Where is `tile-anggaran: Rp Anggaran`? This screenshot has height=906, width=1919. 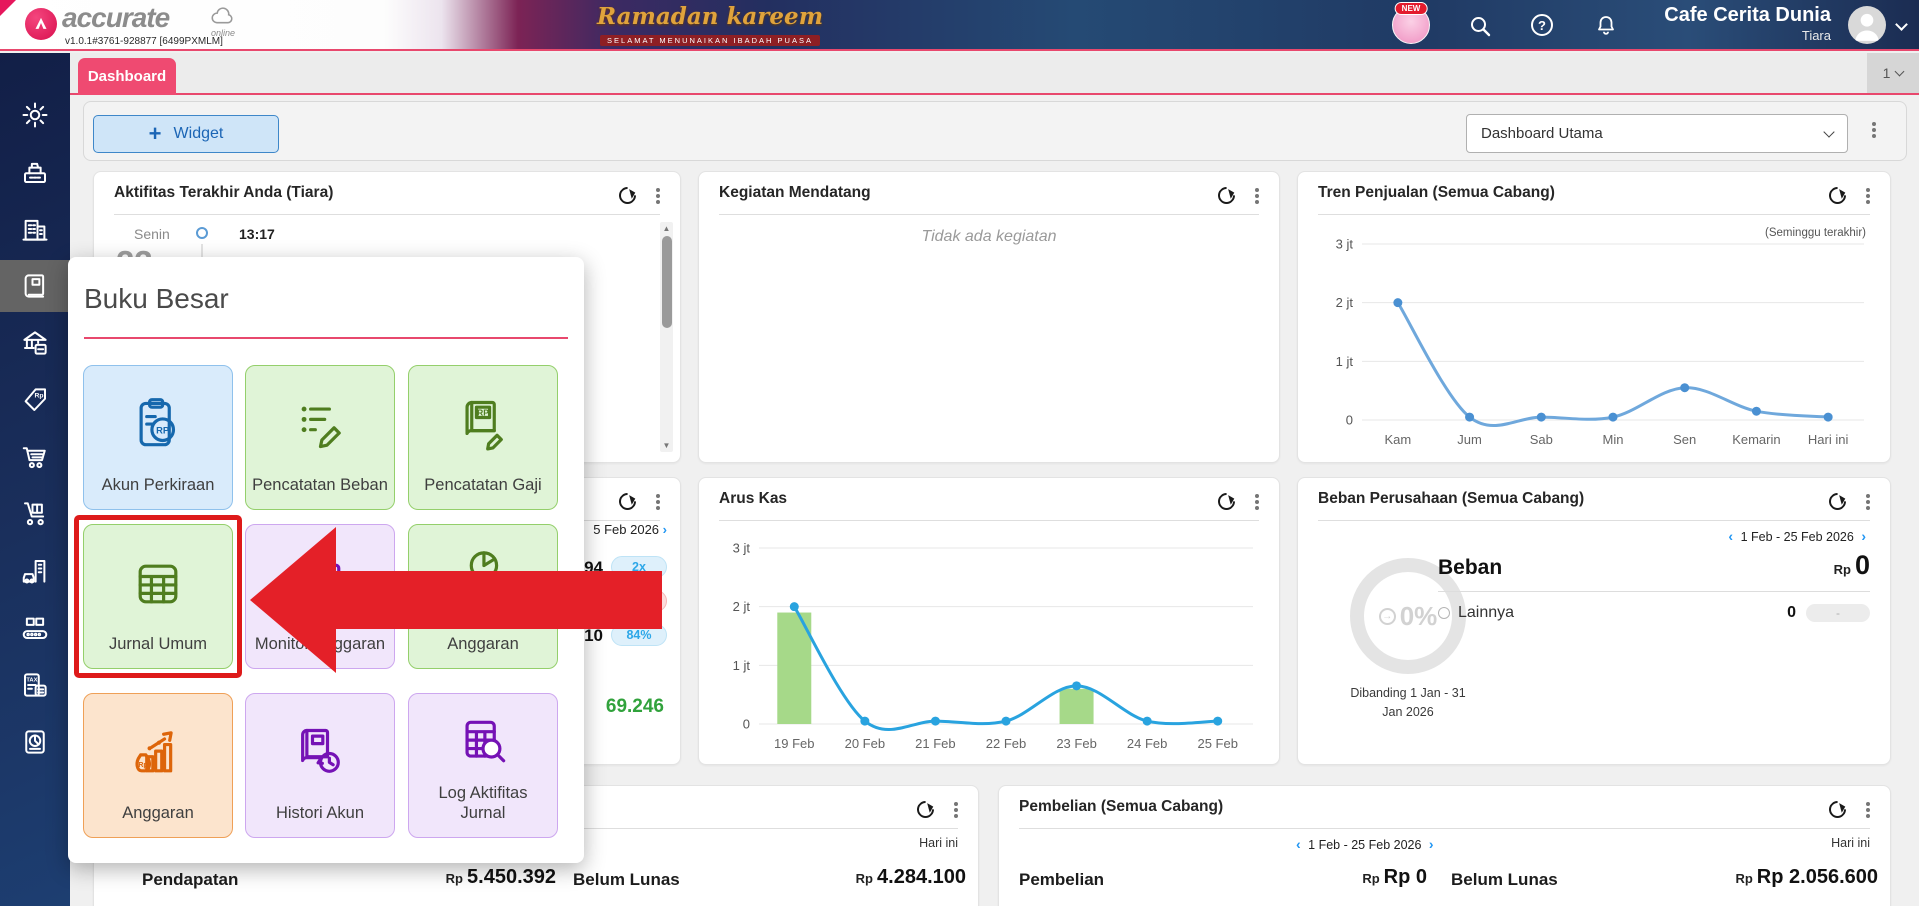
tile-anggaran: Rp Anggaran is located at coordinates (158, 765).